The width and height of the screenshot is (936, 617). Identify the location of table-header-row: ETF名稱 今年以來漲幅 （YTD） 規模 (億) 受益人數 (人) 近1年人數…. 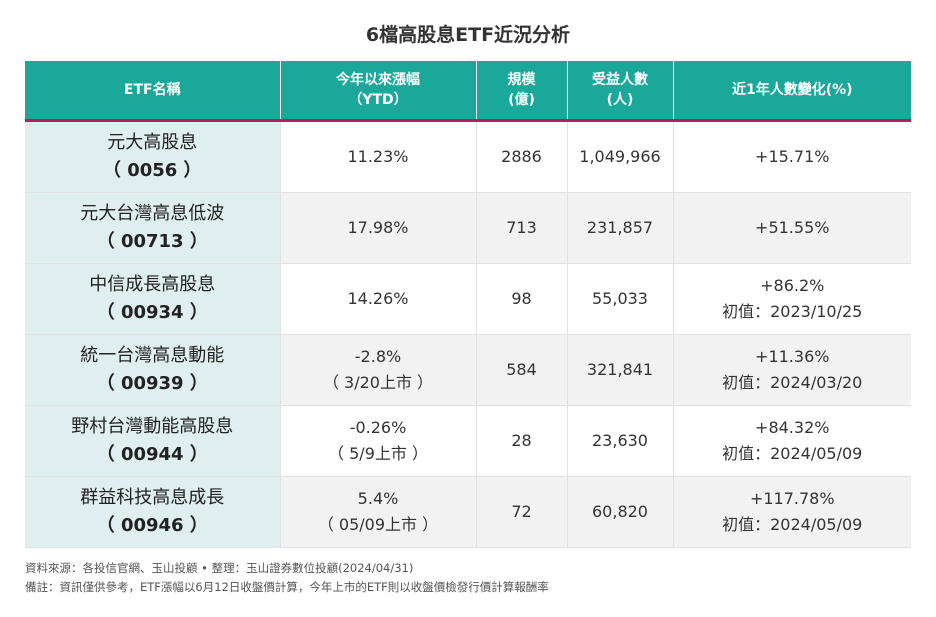
(468, 91).